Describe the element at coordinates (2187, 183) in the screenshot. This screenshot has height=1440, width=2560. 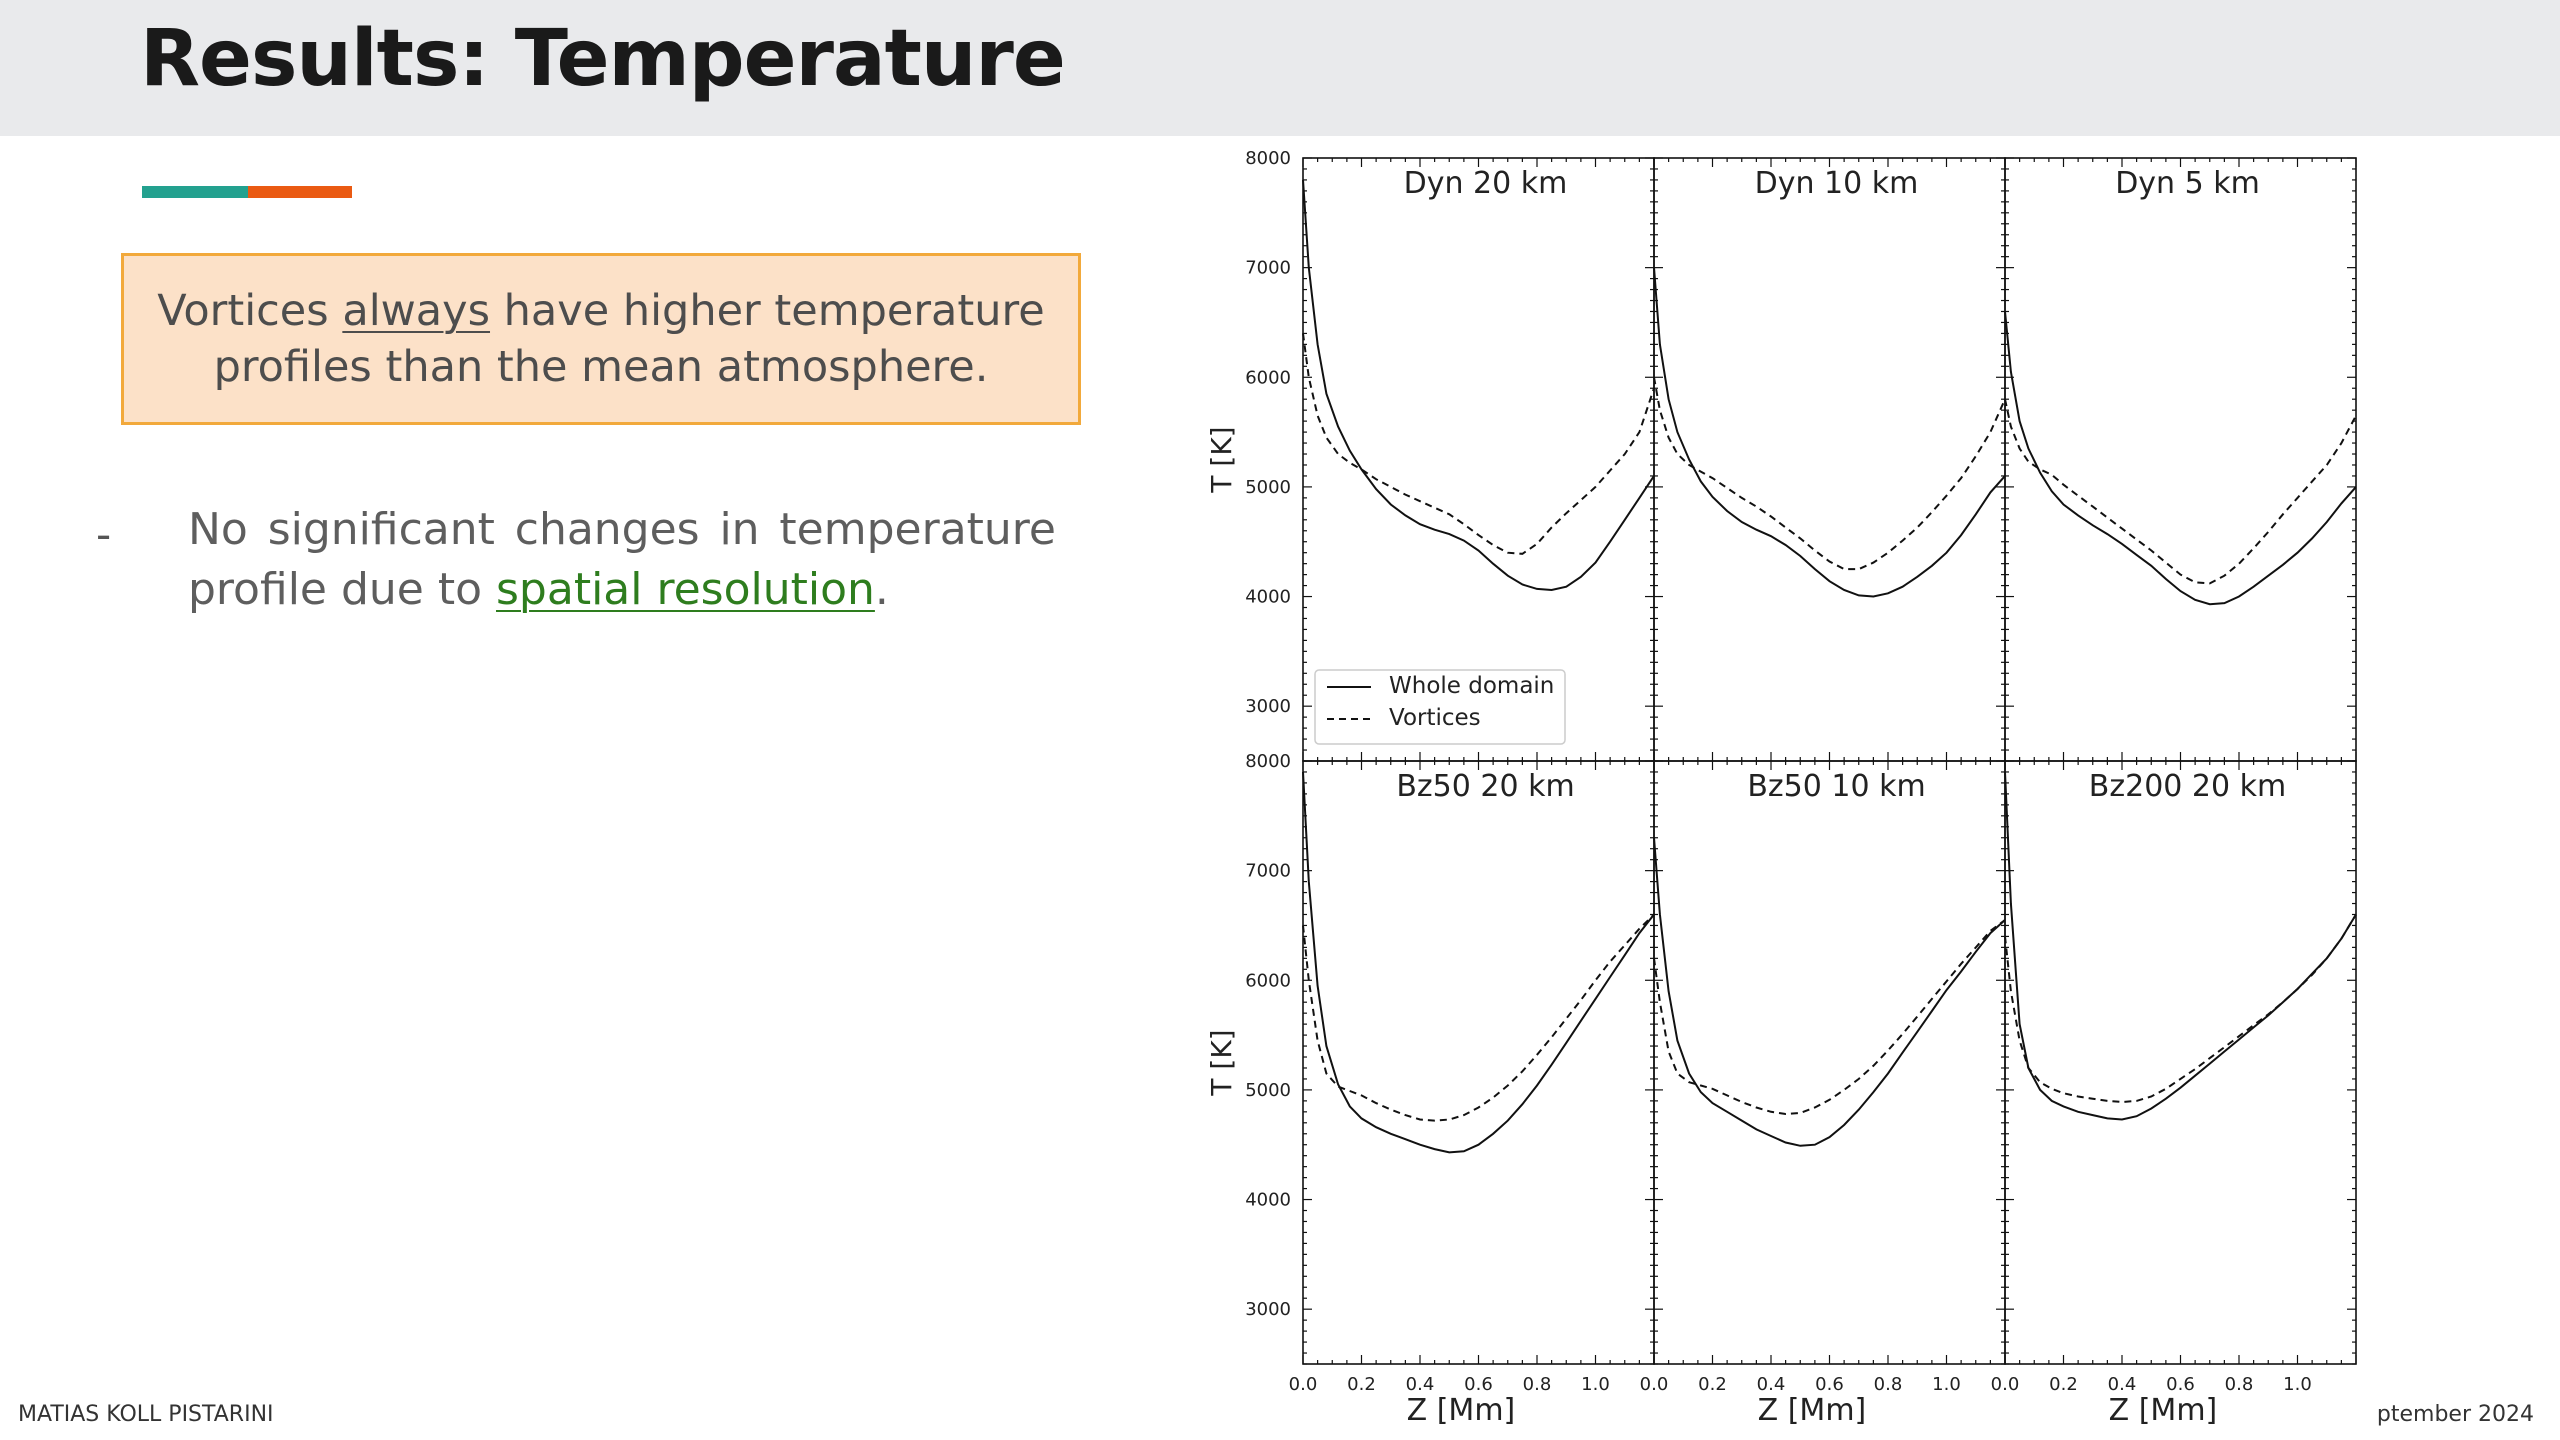
I see `panel-title: Dyn 5 km` at that location.